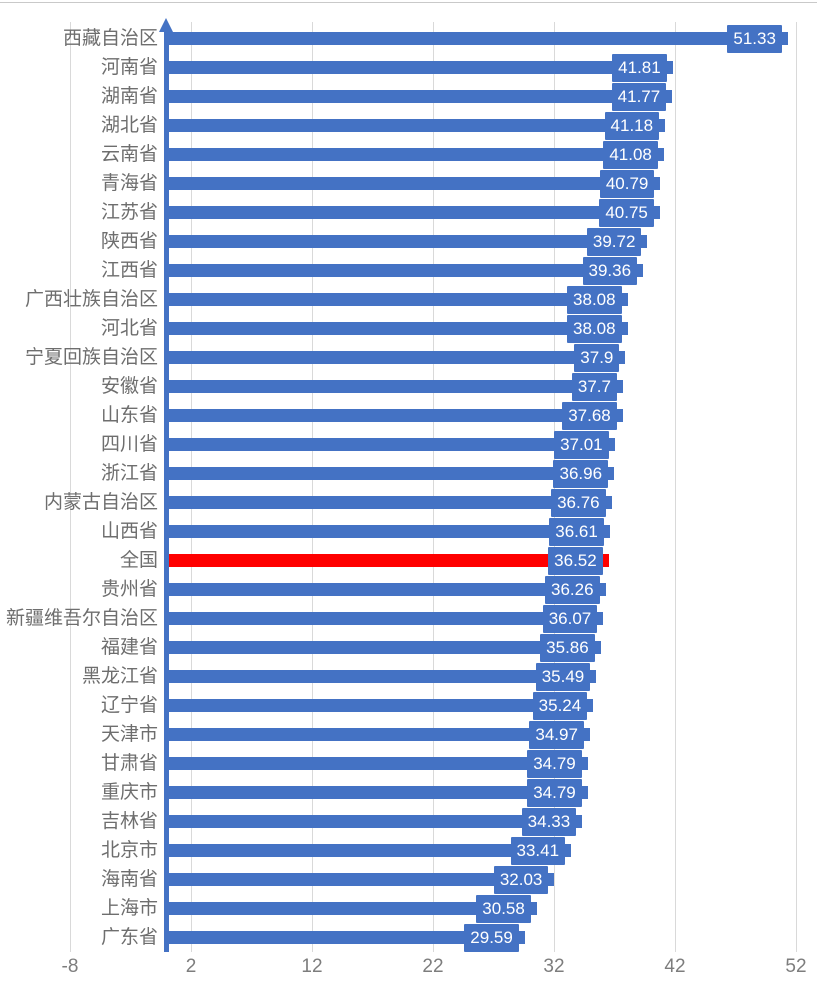  I want to click on value-label: 29.59, so click(491, 937).